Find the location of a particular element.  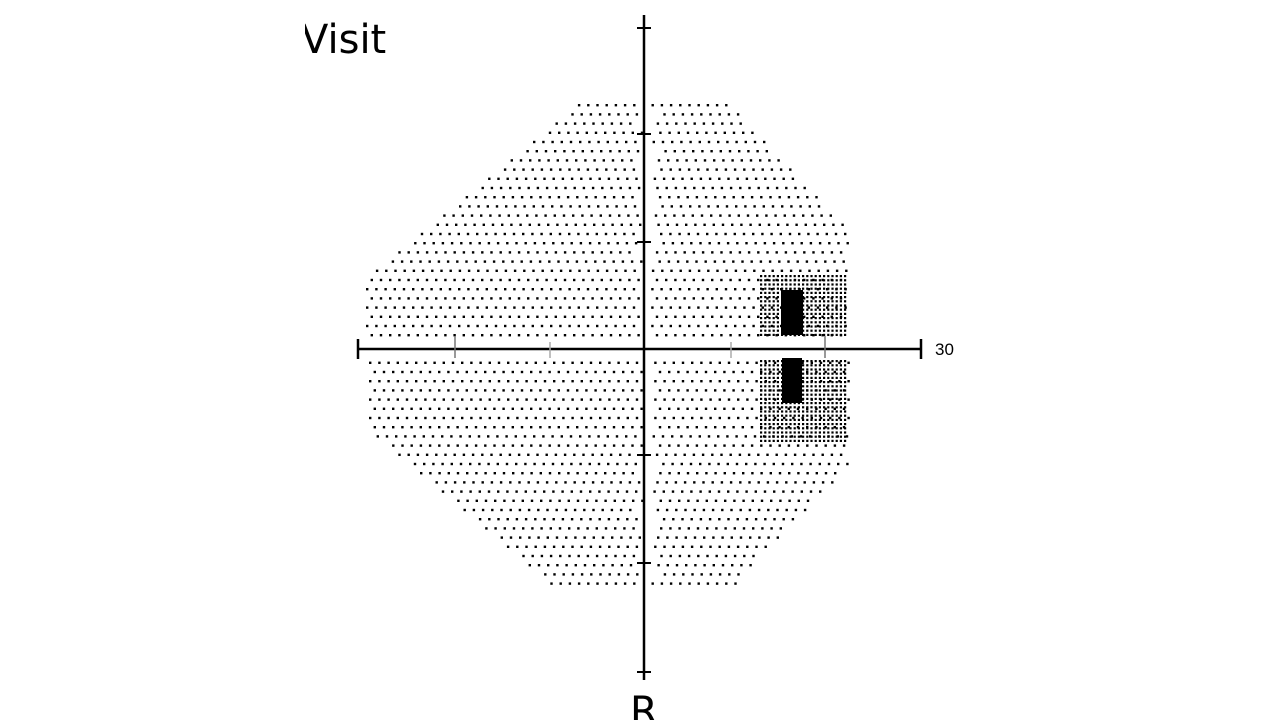

visit-title: Visit is located at coordinates (346, 40).